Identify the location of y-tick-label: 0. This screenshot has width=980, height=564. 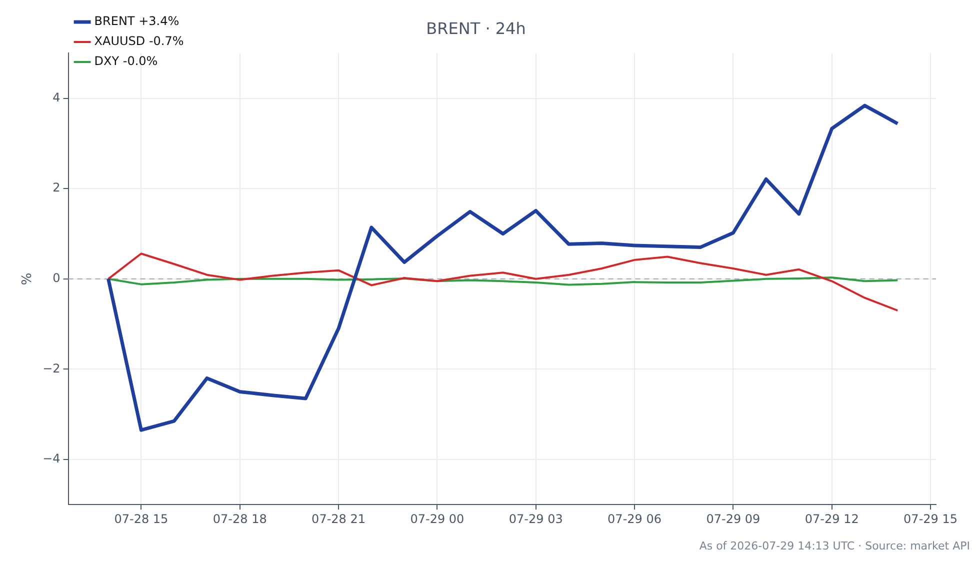
(56, 278).